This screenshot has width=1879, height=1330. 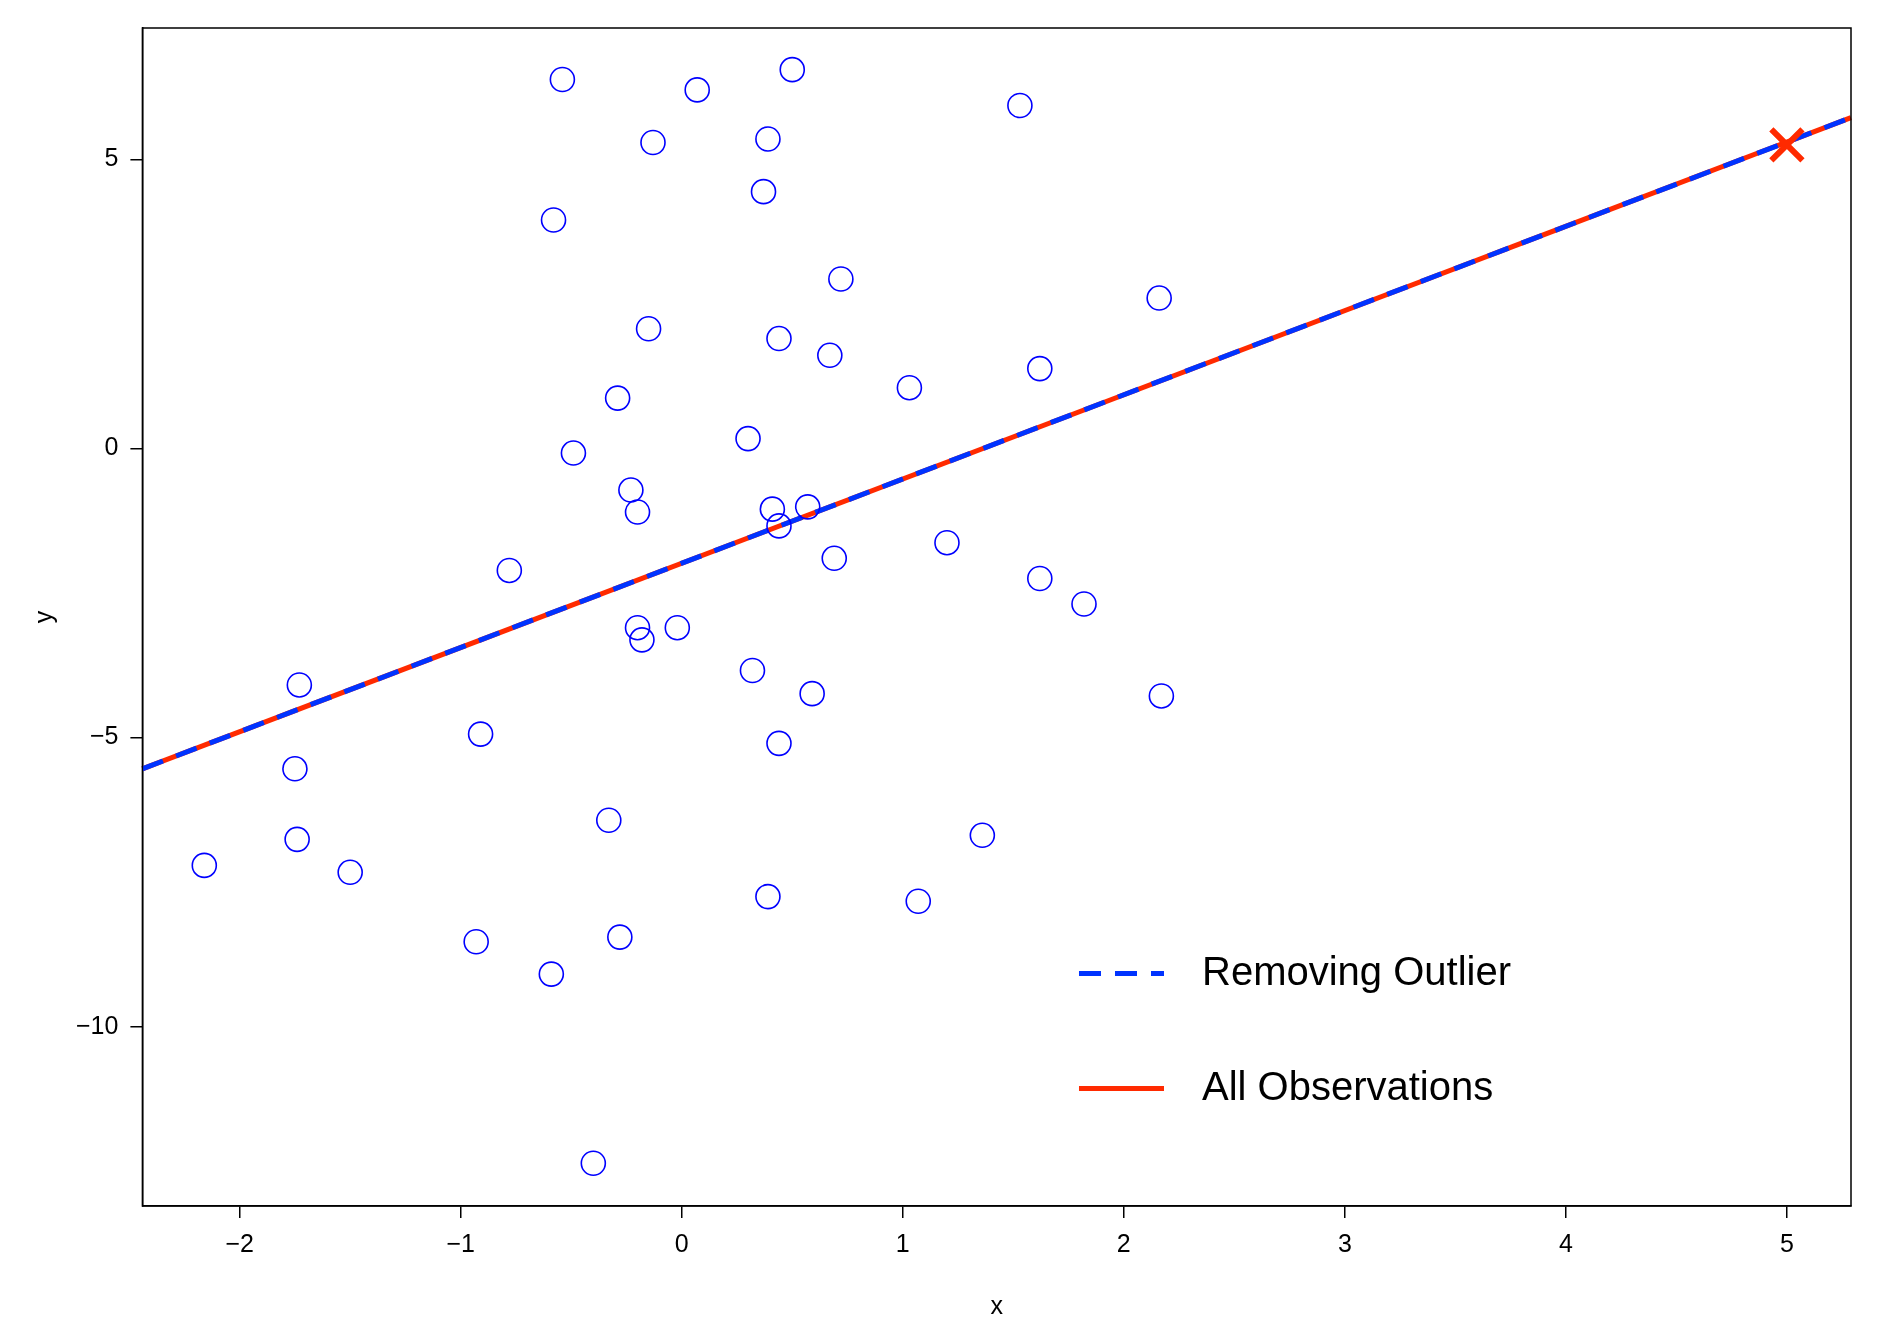 I want to click on x-tick-label: 4, so click(x=1565, y=1242).